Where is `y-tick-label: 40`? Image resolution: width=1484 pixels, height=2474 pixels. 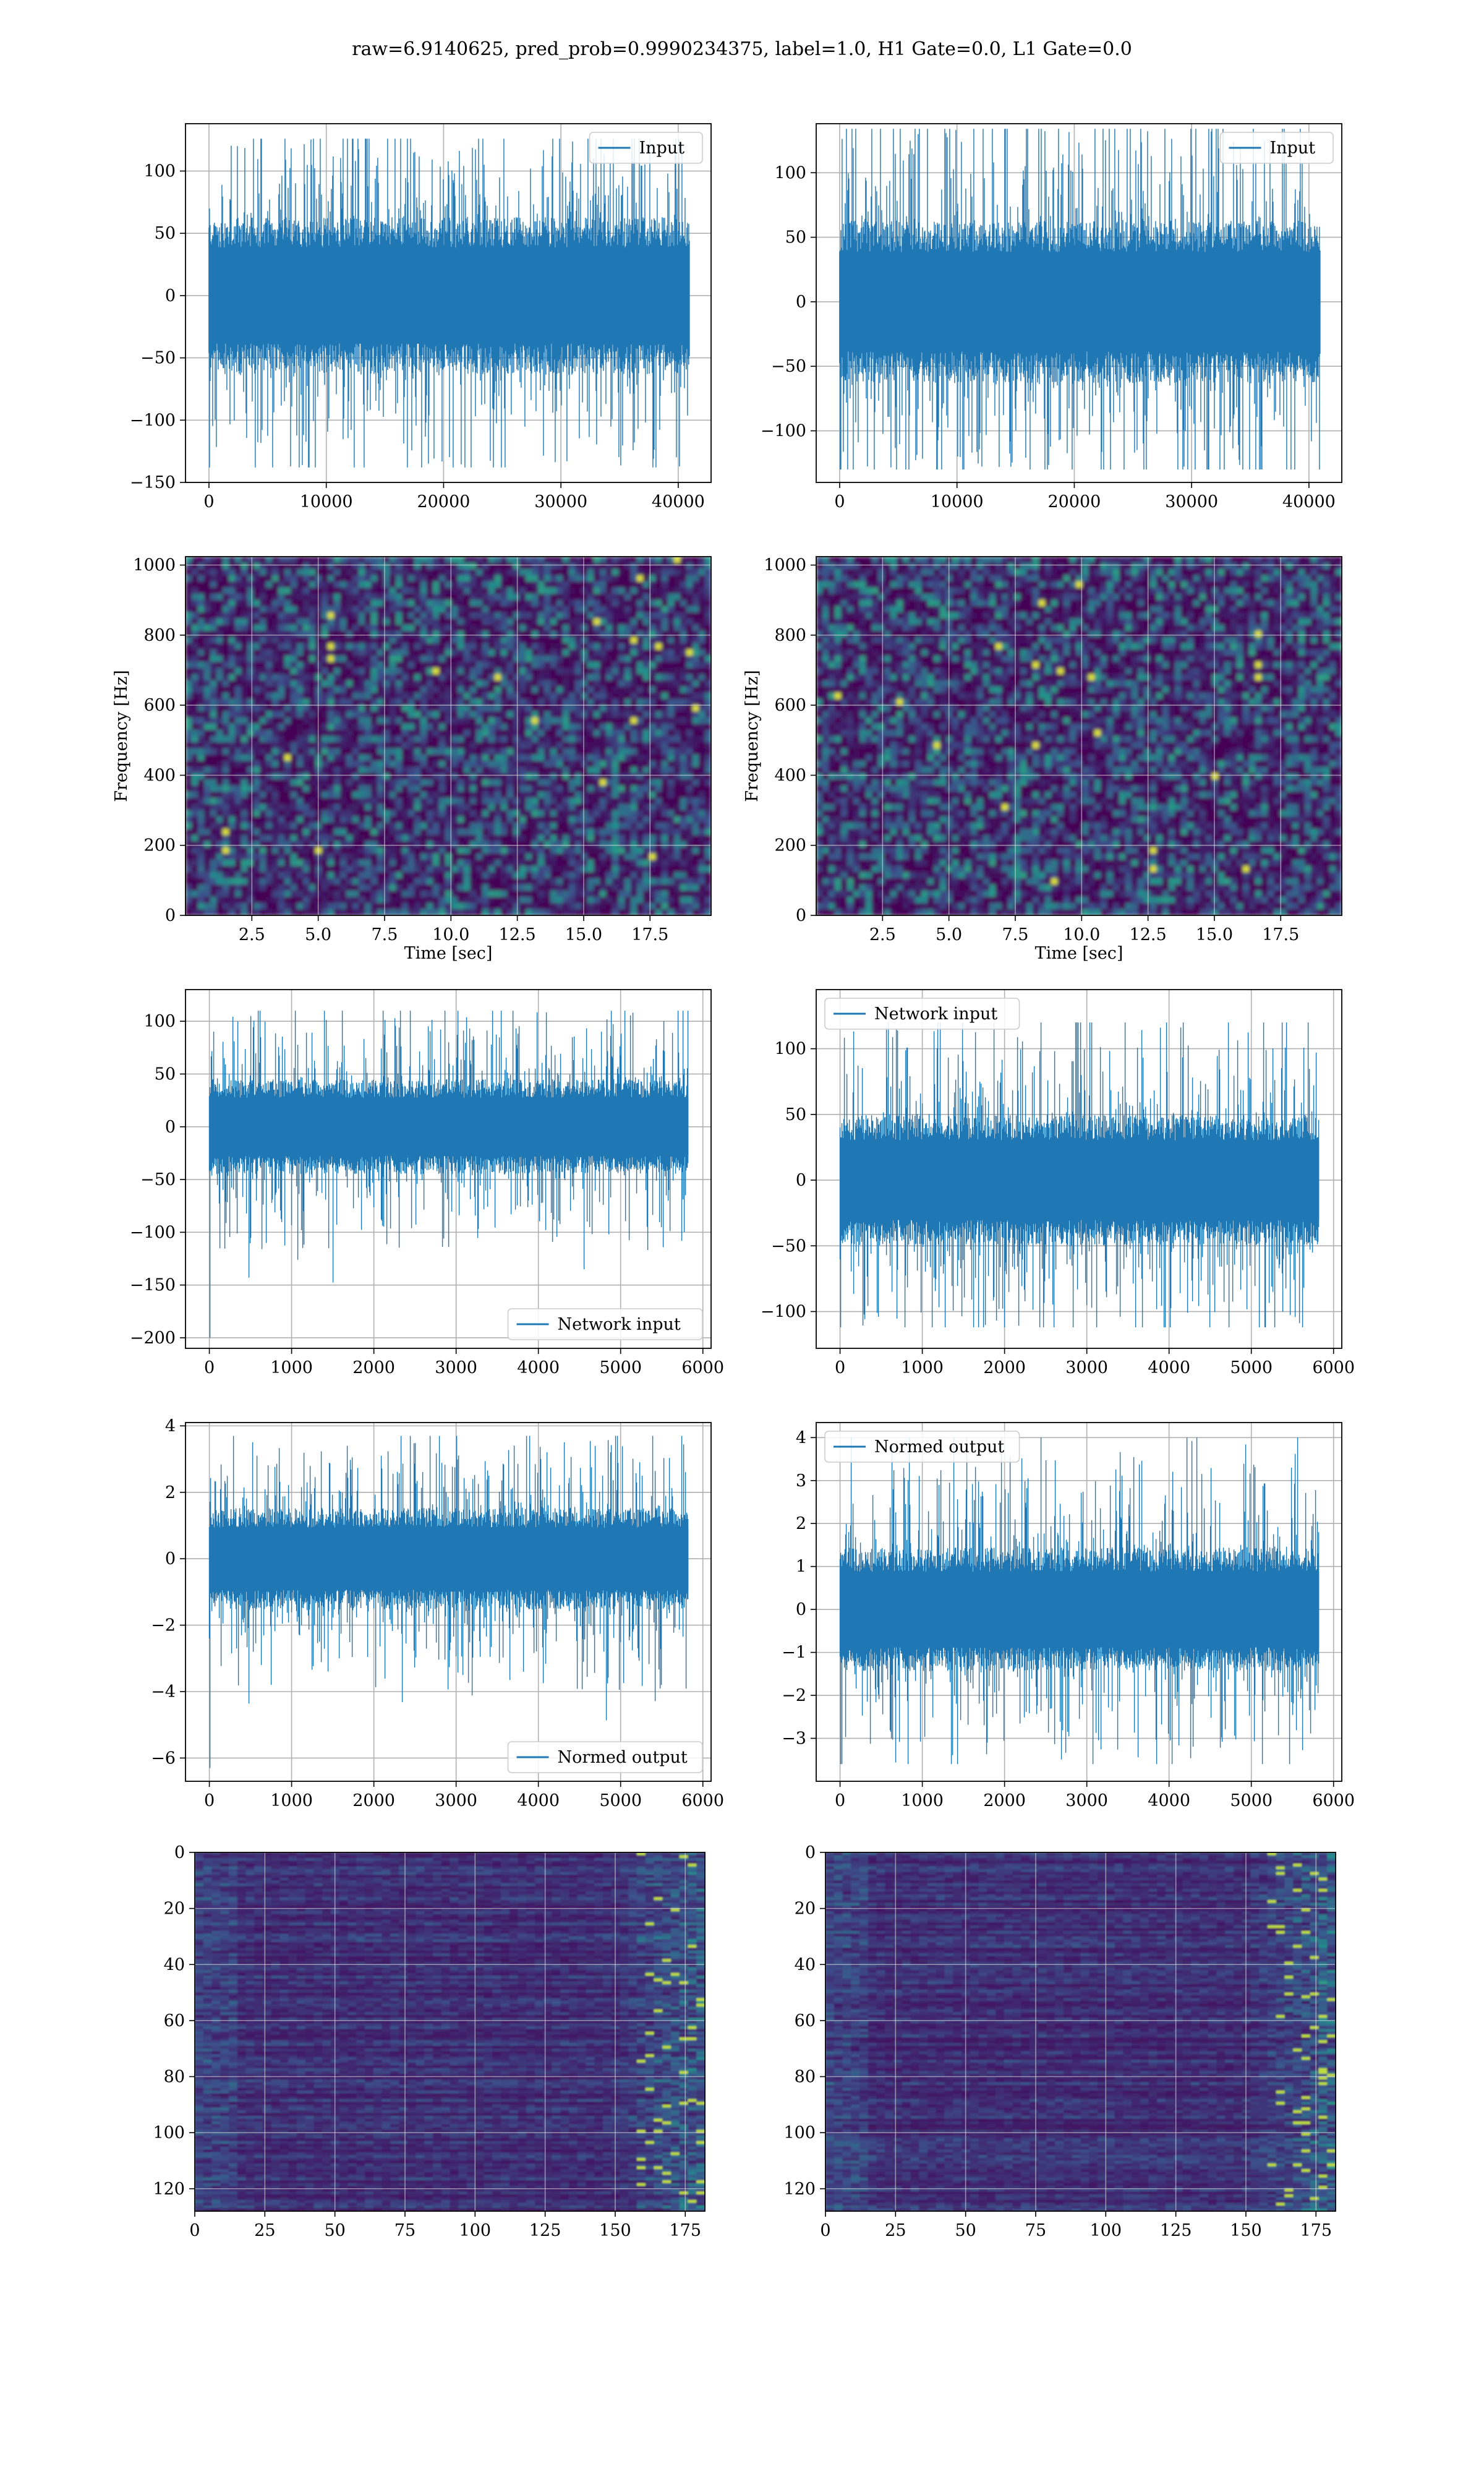 y-tick-label: 40 is located at coordinates (174, 1965).